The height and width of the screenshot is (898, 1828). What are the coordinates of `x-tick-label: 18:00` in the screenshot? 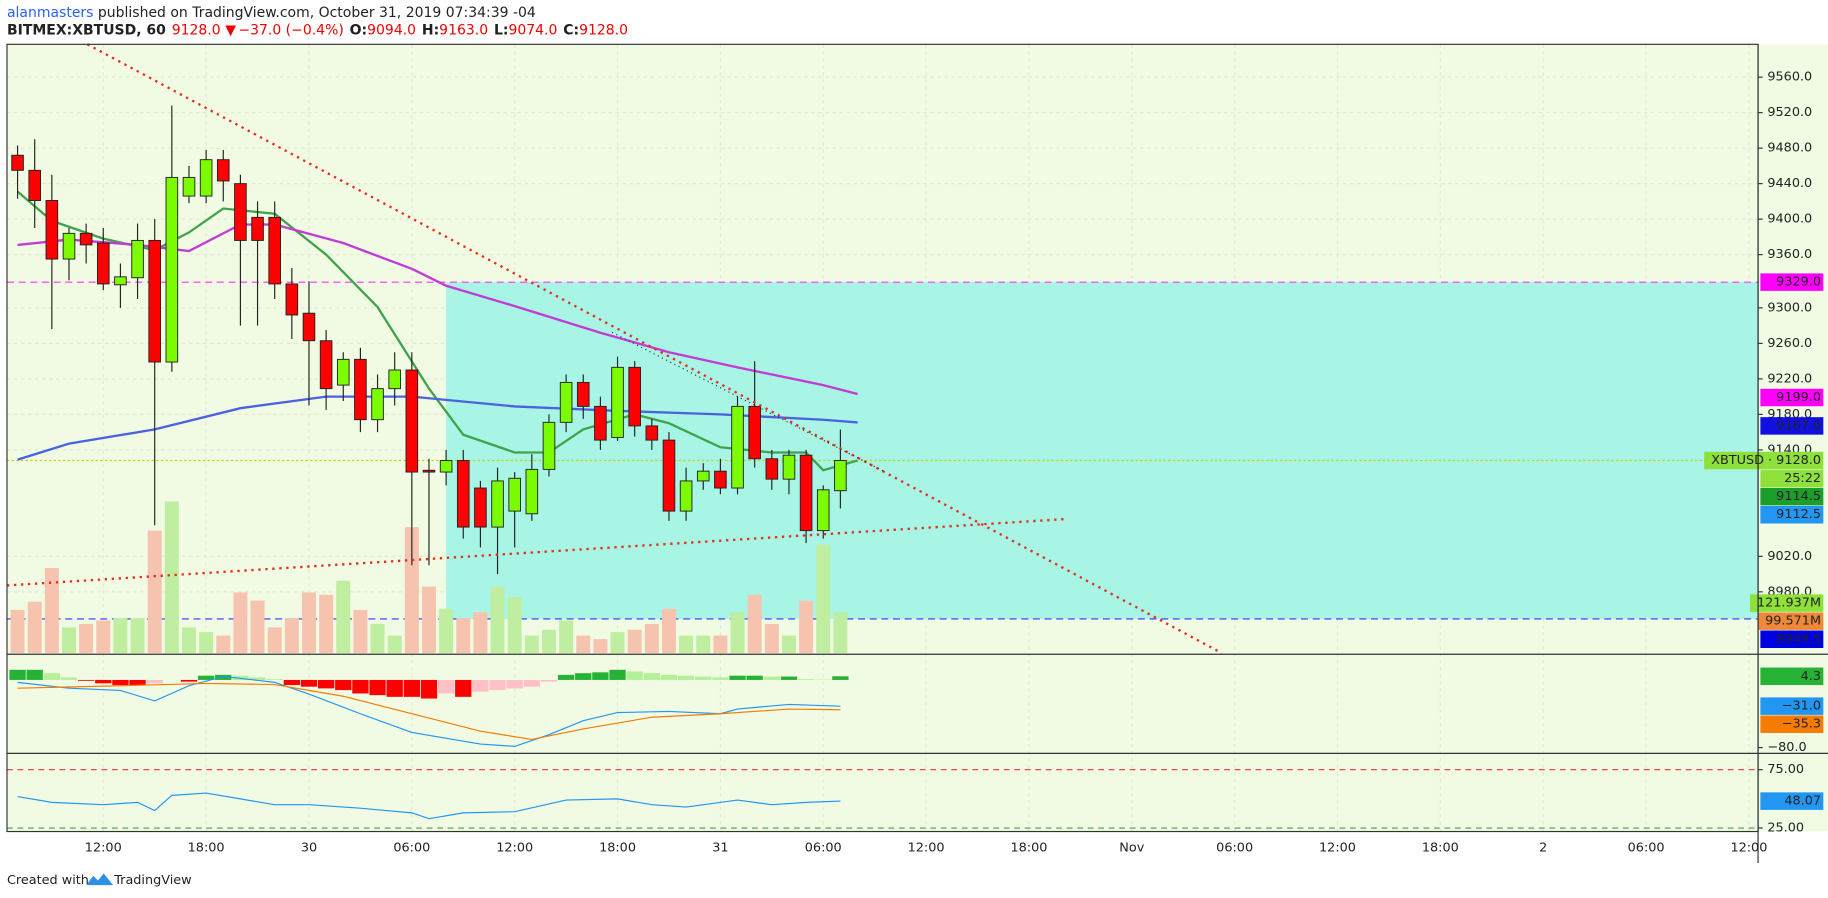 It's located at (1440, 847).